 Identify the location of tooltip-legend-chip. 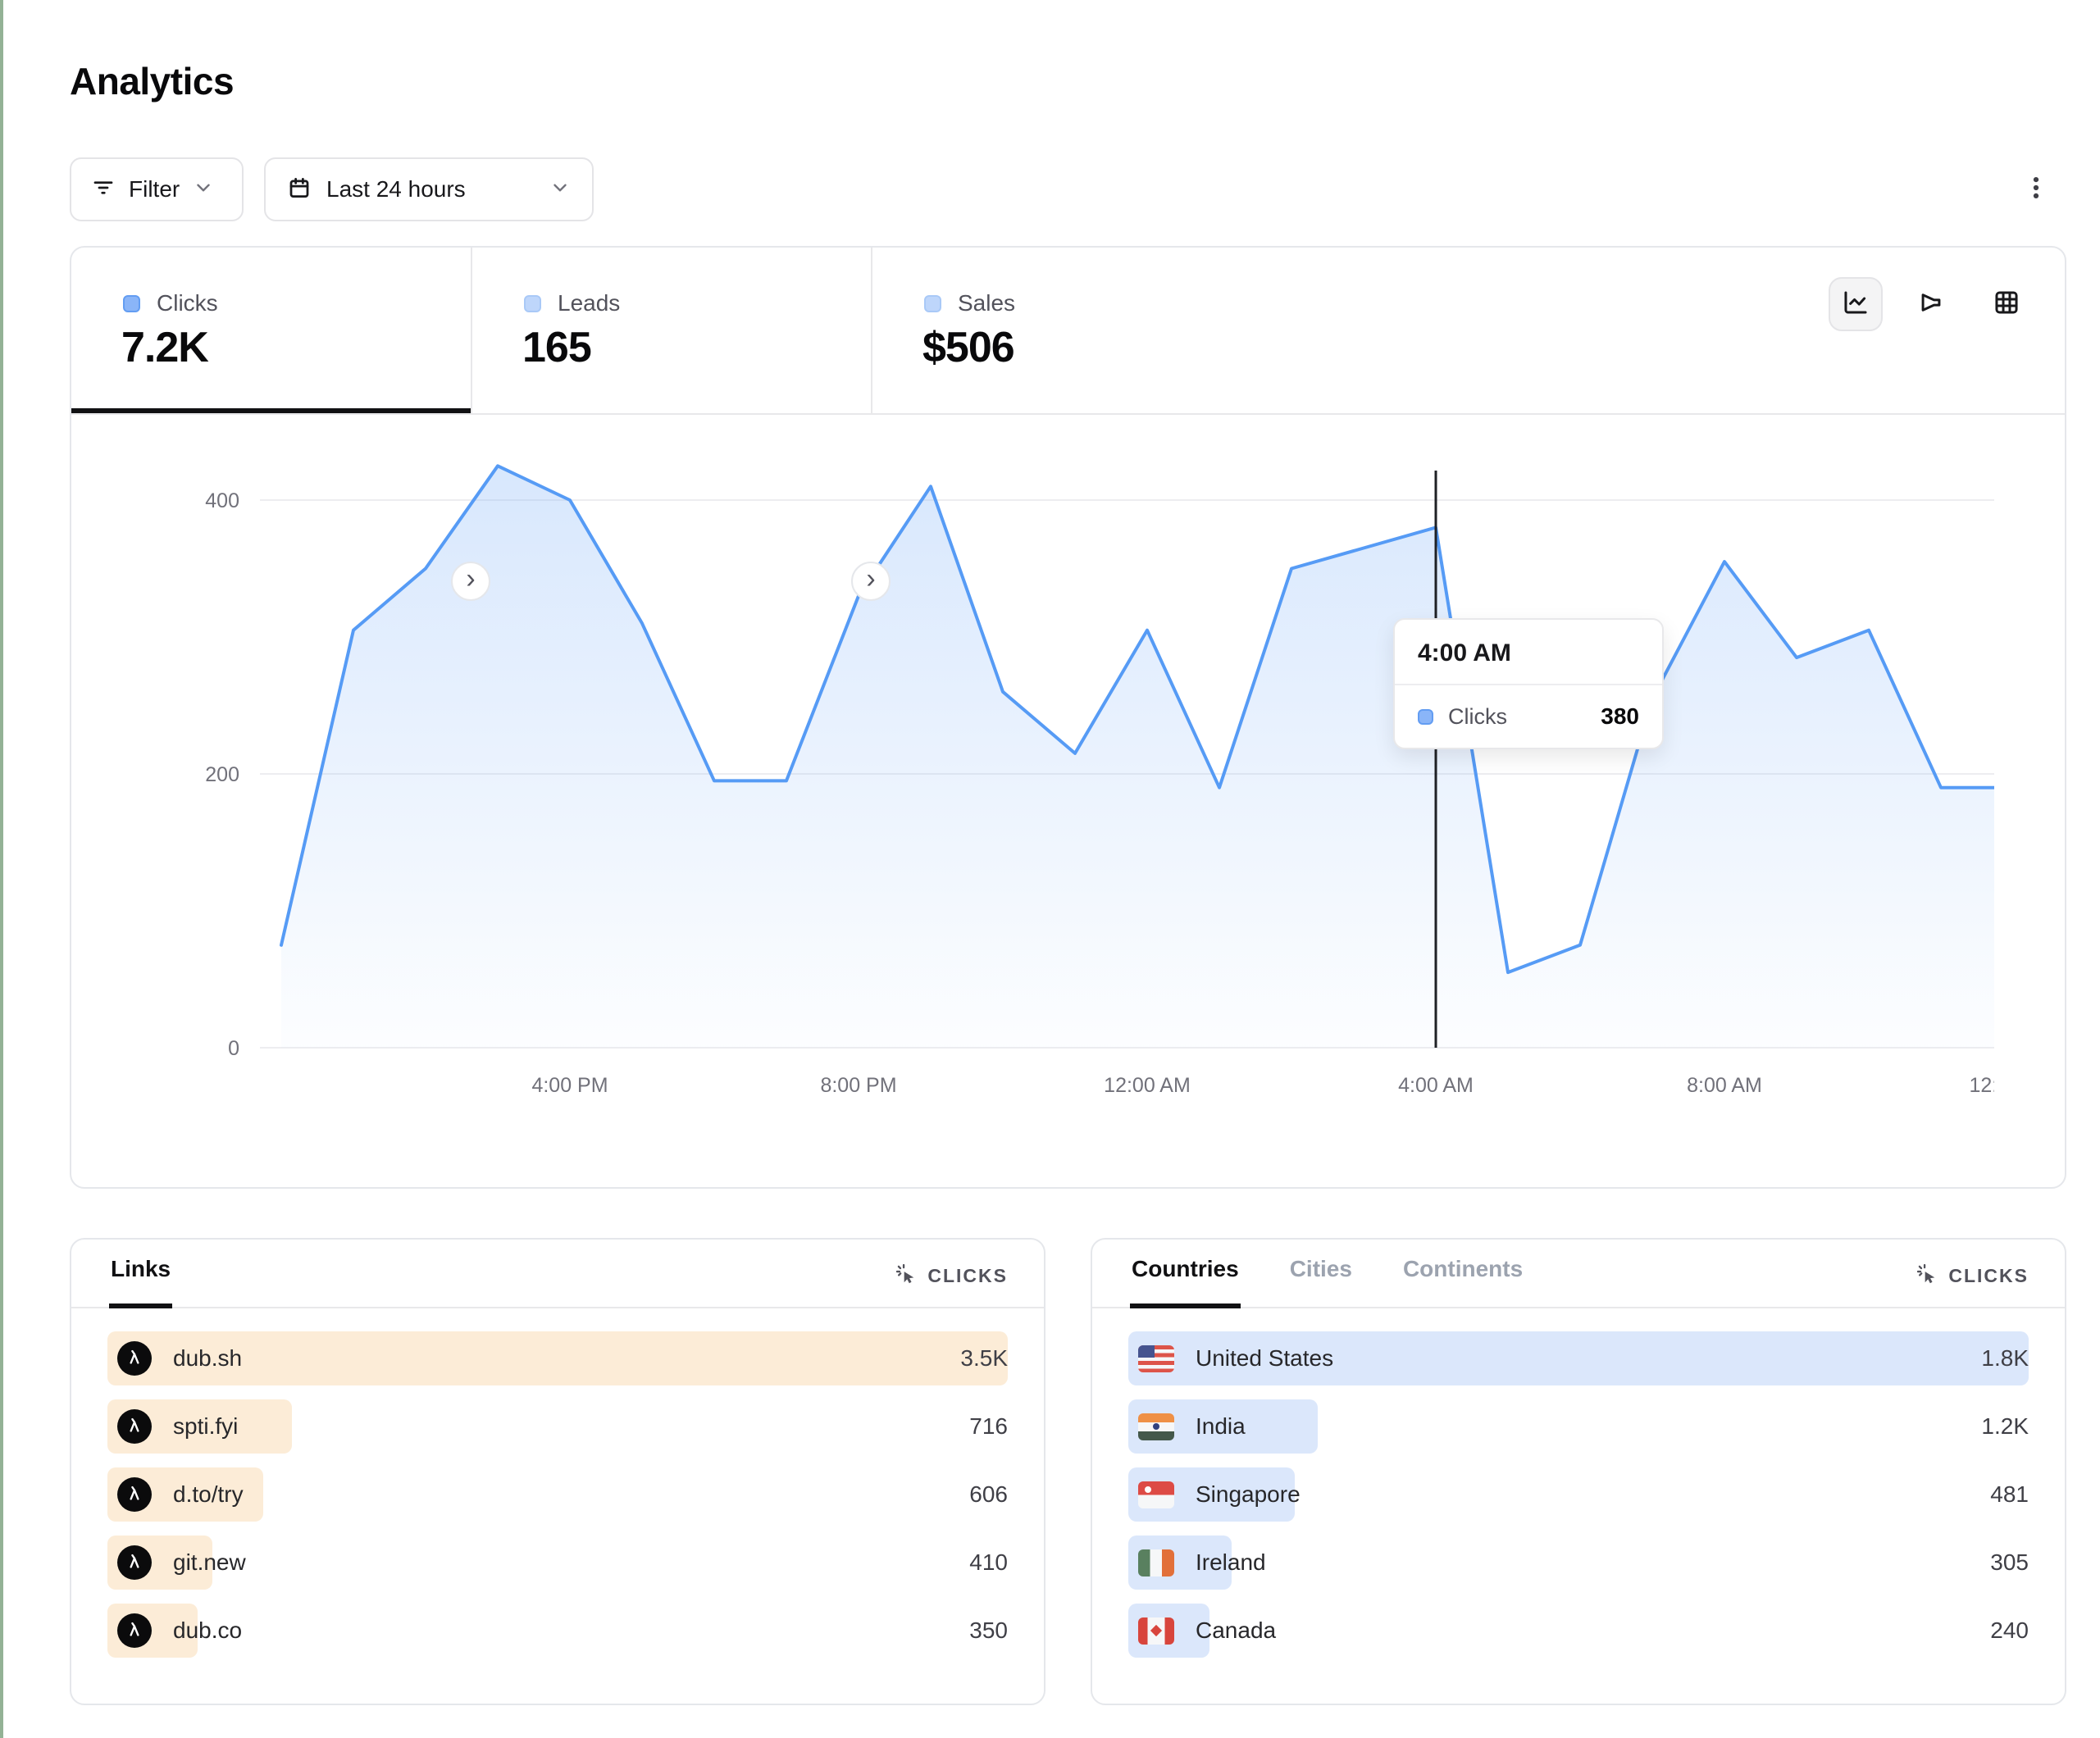
(1425, 716).